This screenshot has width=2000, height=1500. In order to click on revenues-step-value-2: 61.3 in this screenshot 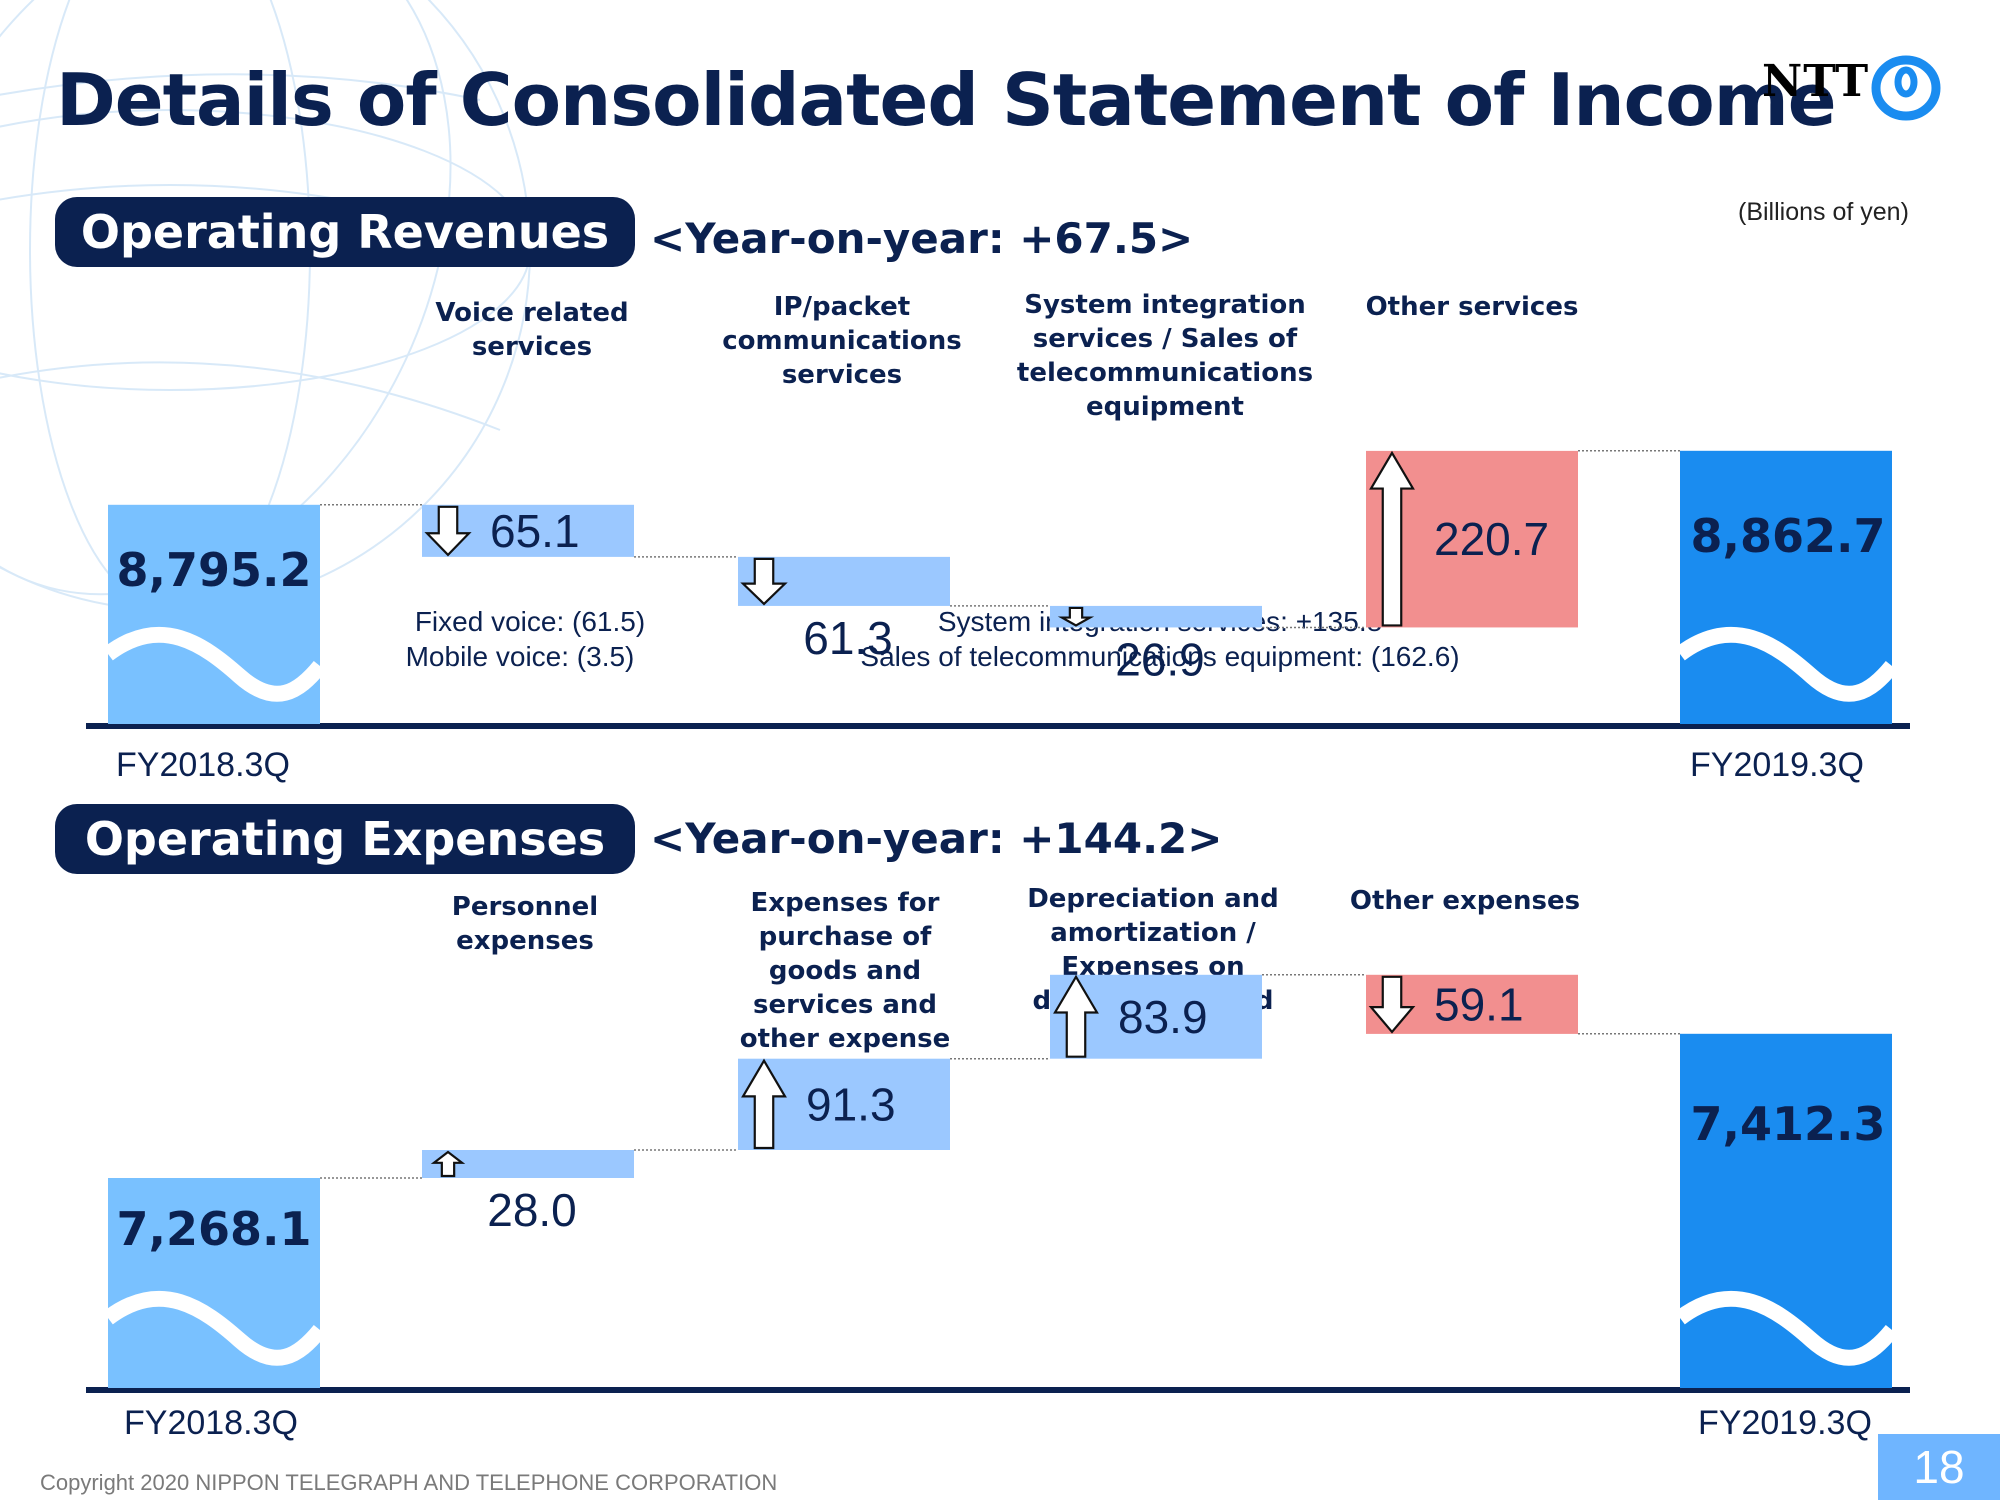, I will do `click(848, 638)`.